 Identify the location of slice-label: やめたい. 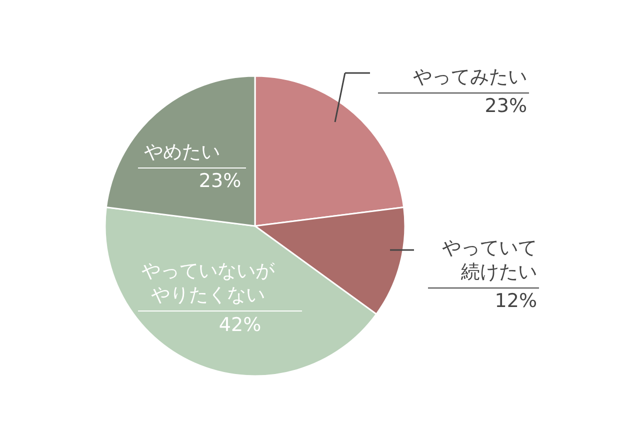
(182, 152).